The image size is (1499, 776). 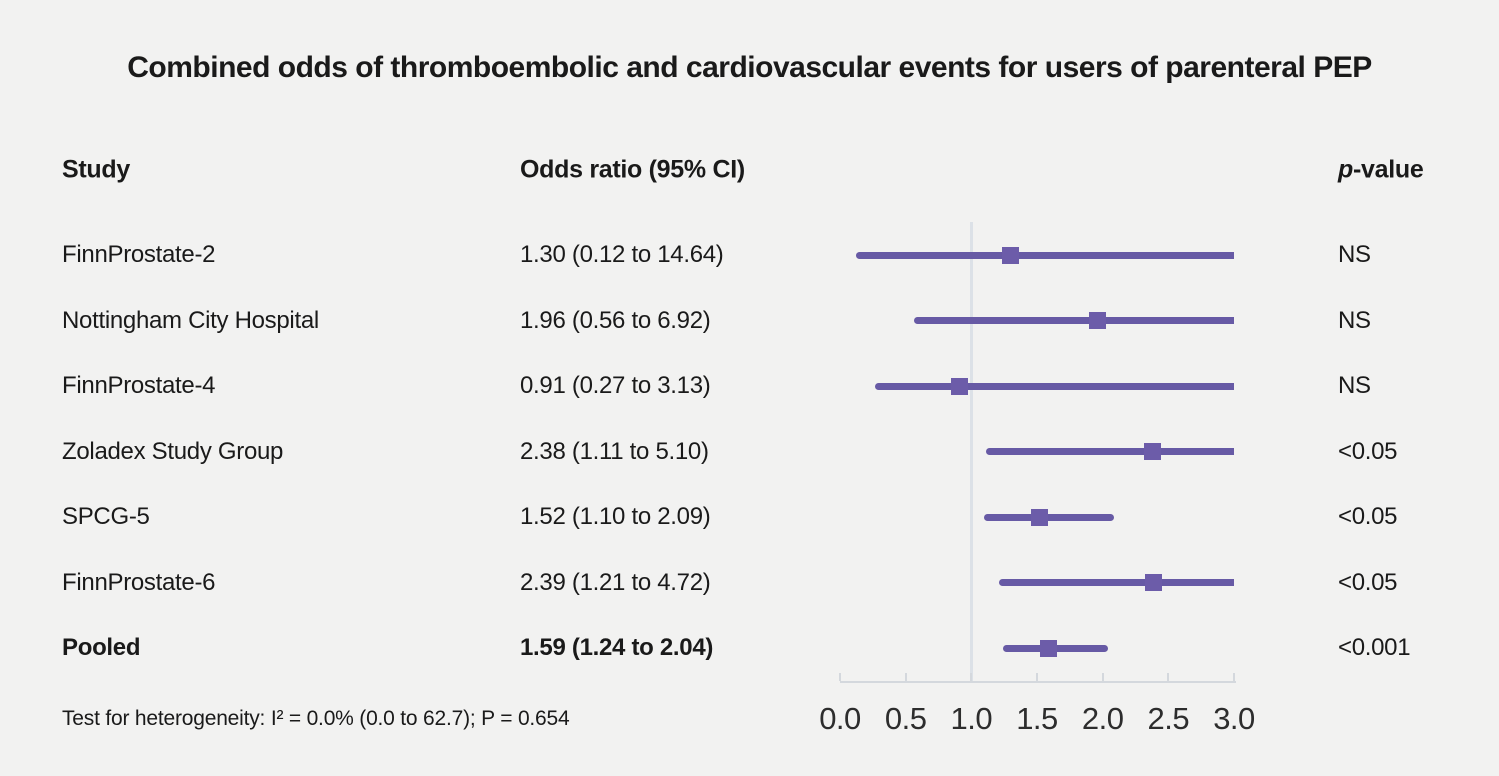 I want to click on axis-tick-label: 0.5, so click(x=905, y=718).